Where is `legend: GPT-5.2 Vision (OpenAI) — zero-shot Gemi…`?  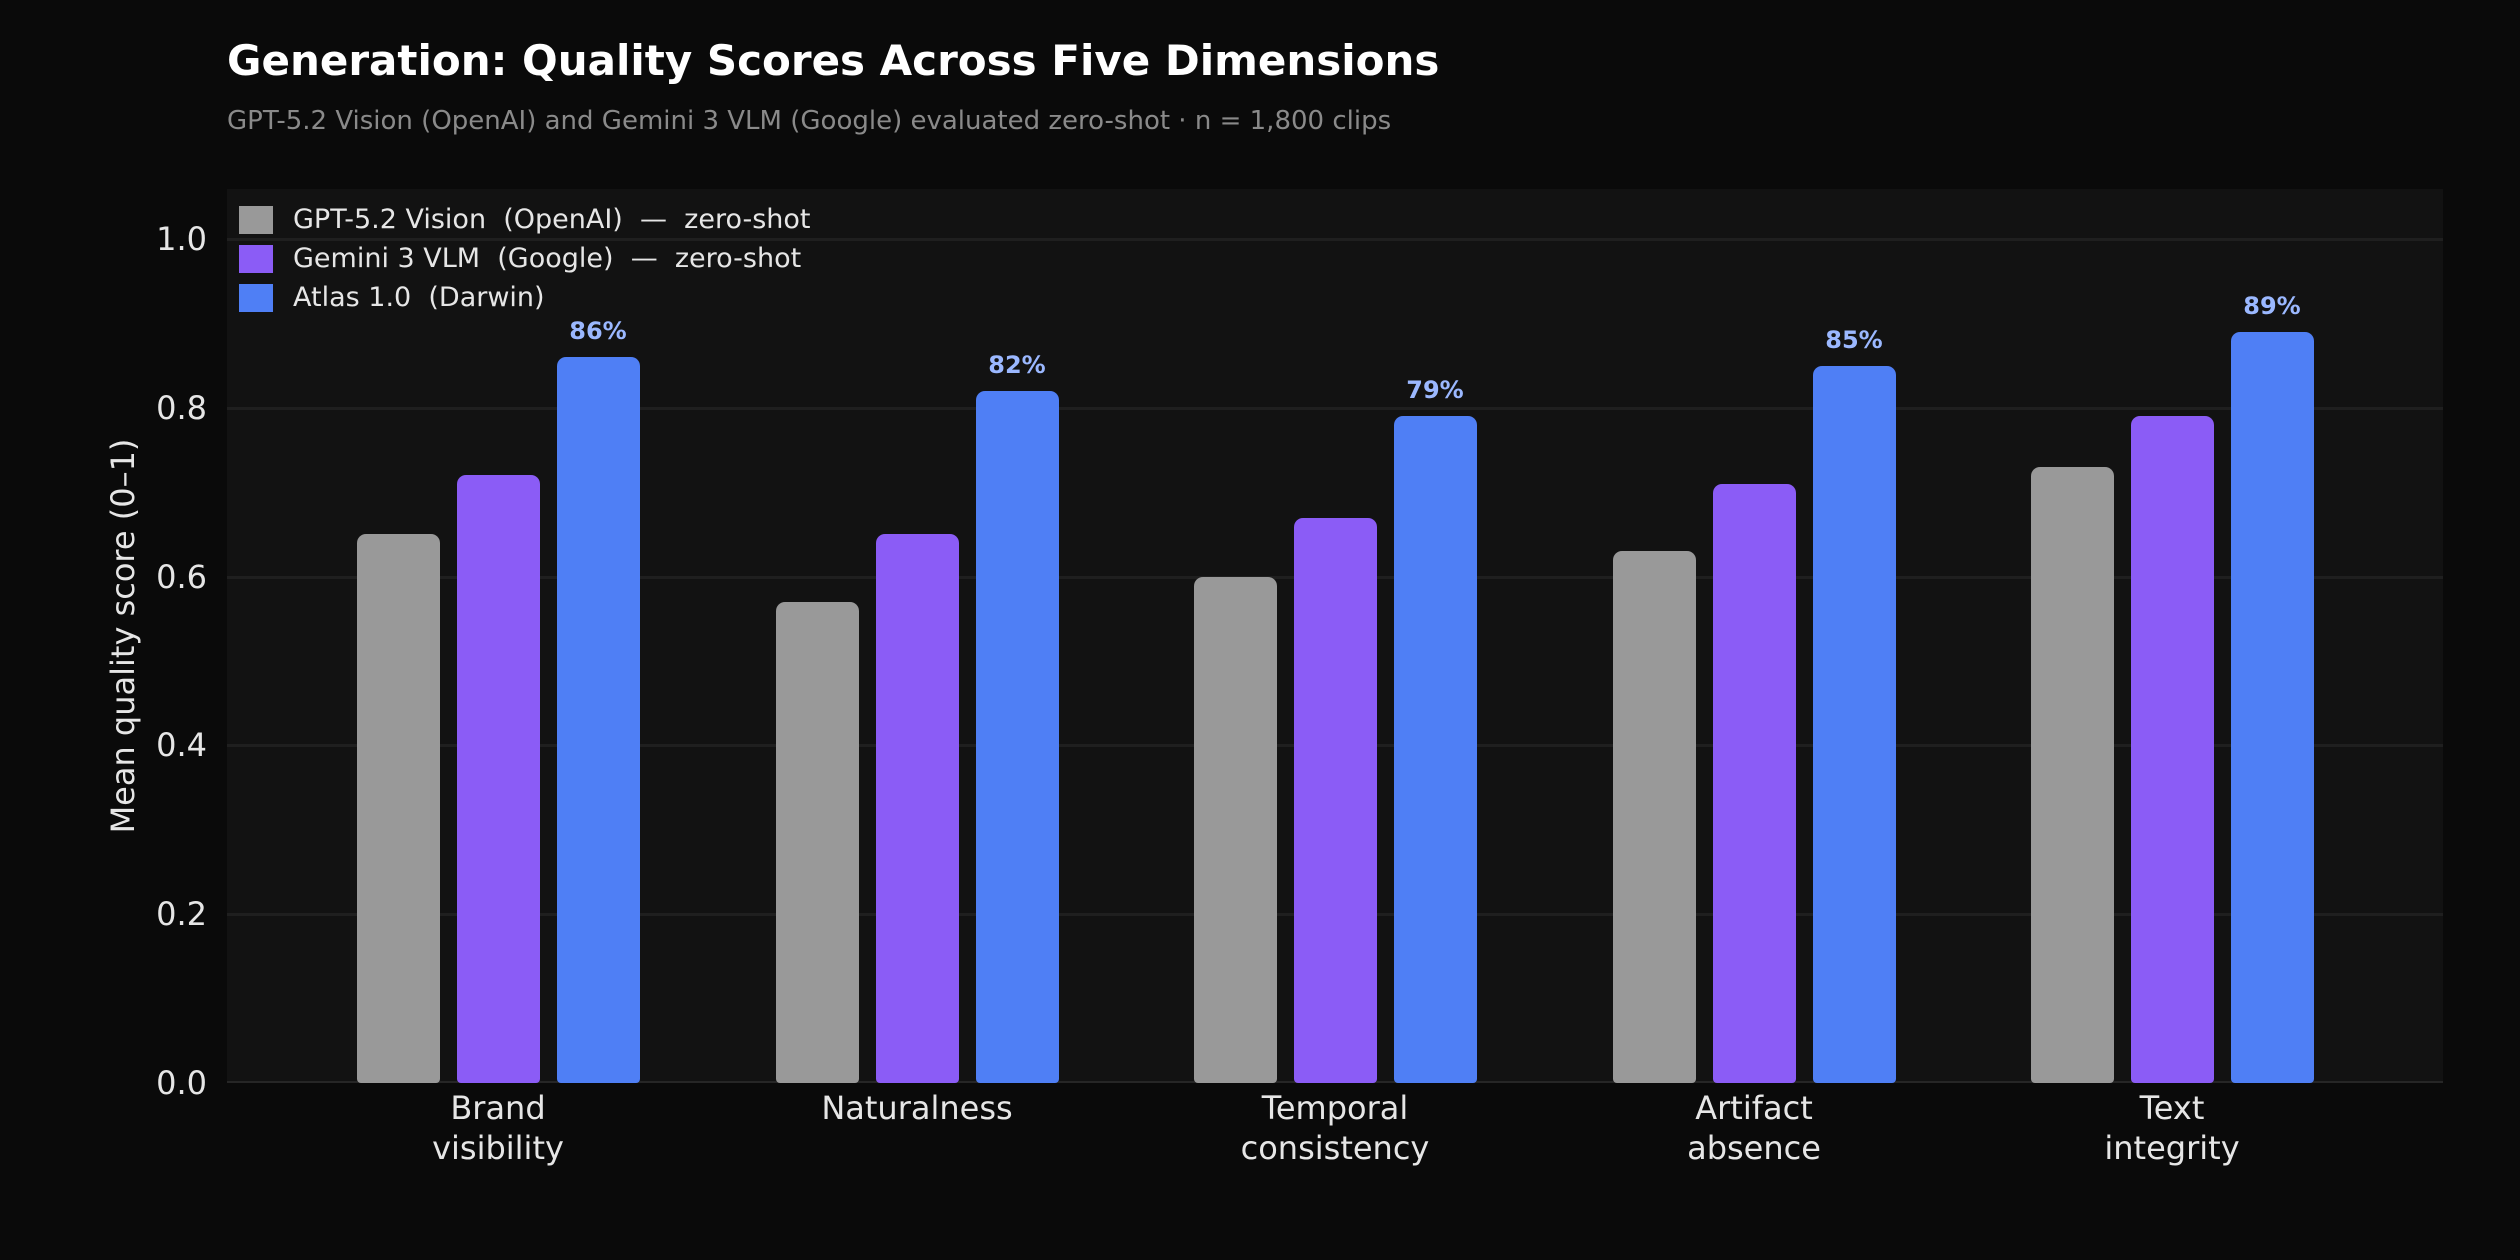
legend: GPT-5.2 Vision (OpenAI) — zero-shot Gemi… is located at coordinates (525, 258).